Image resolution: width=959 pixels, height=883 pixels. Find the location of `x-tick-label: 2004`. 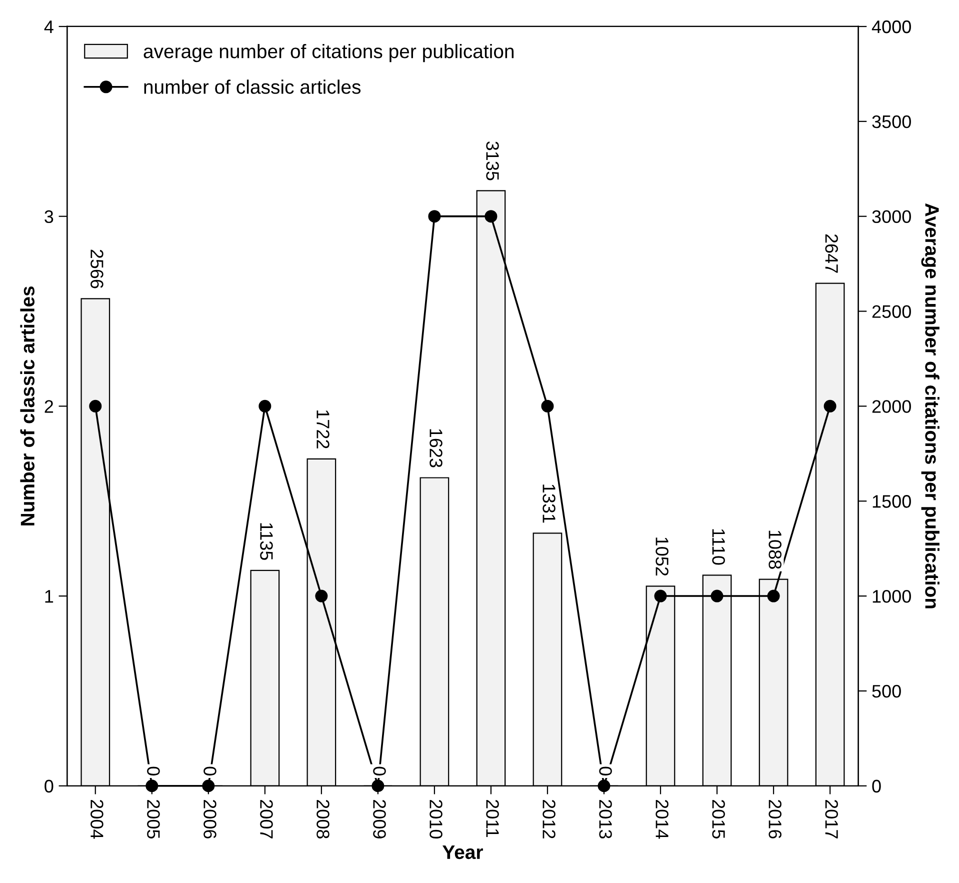

x-tick-label: 2004 is located at coordinates (97, 819).